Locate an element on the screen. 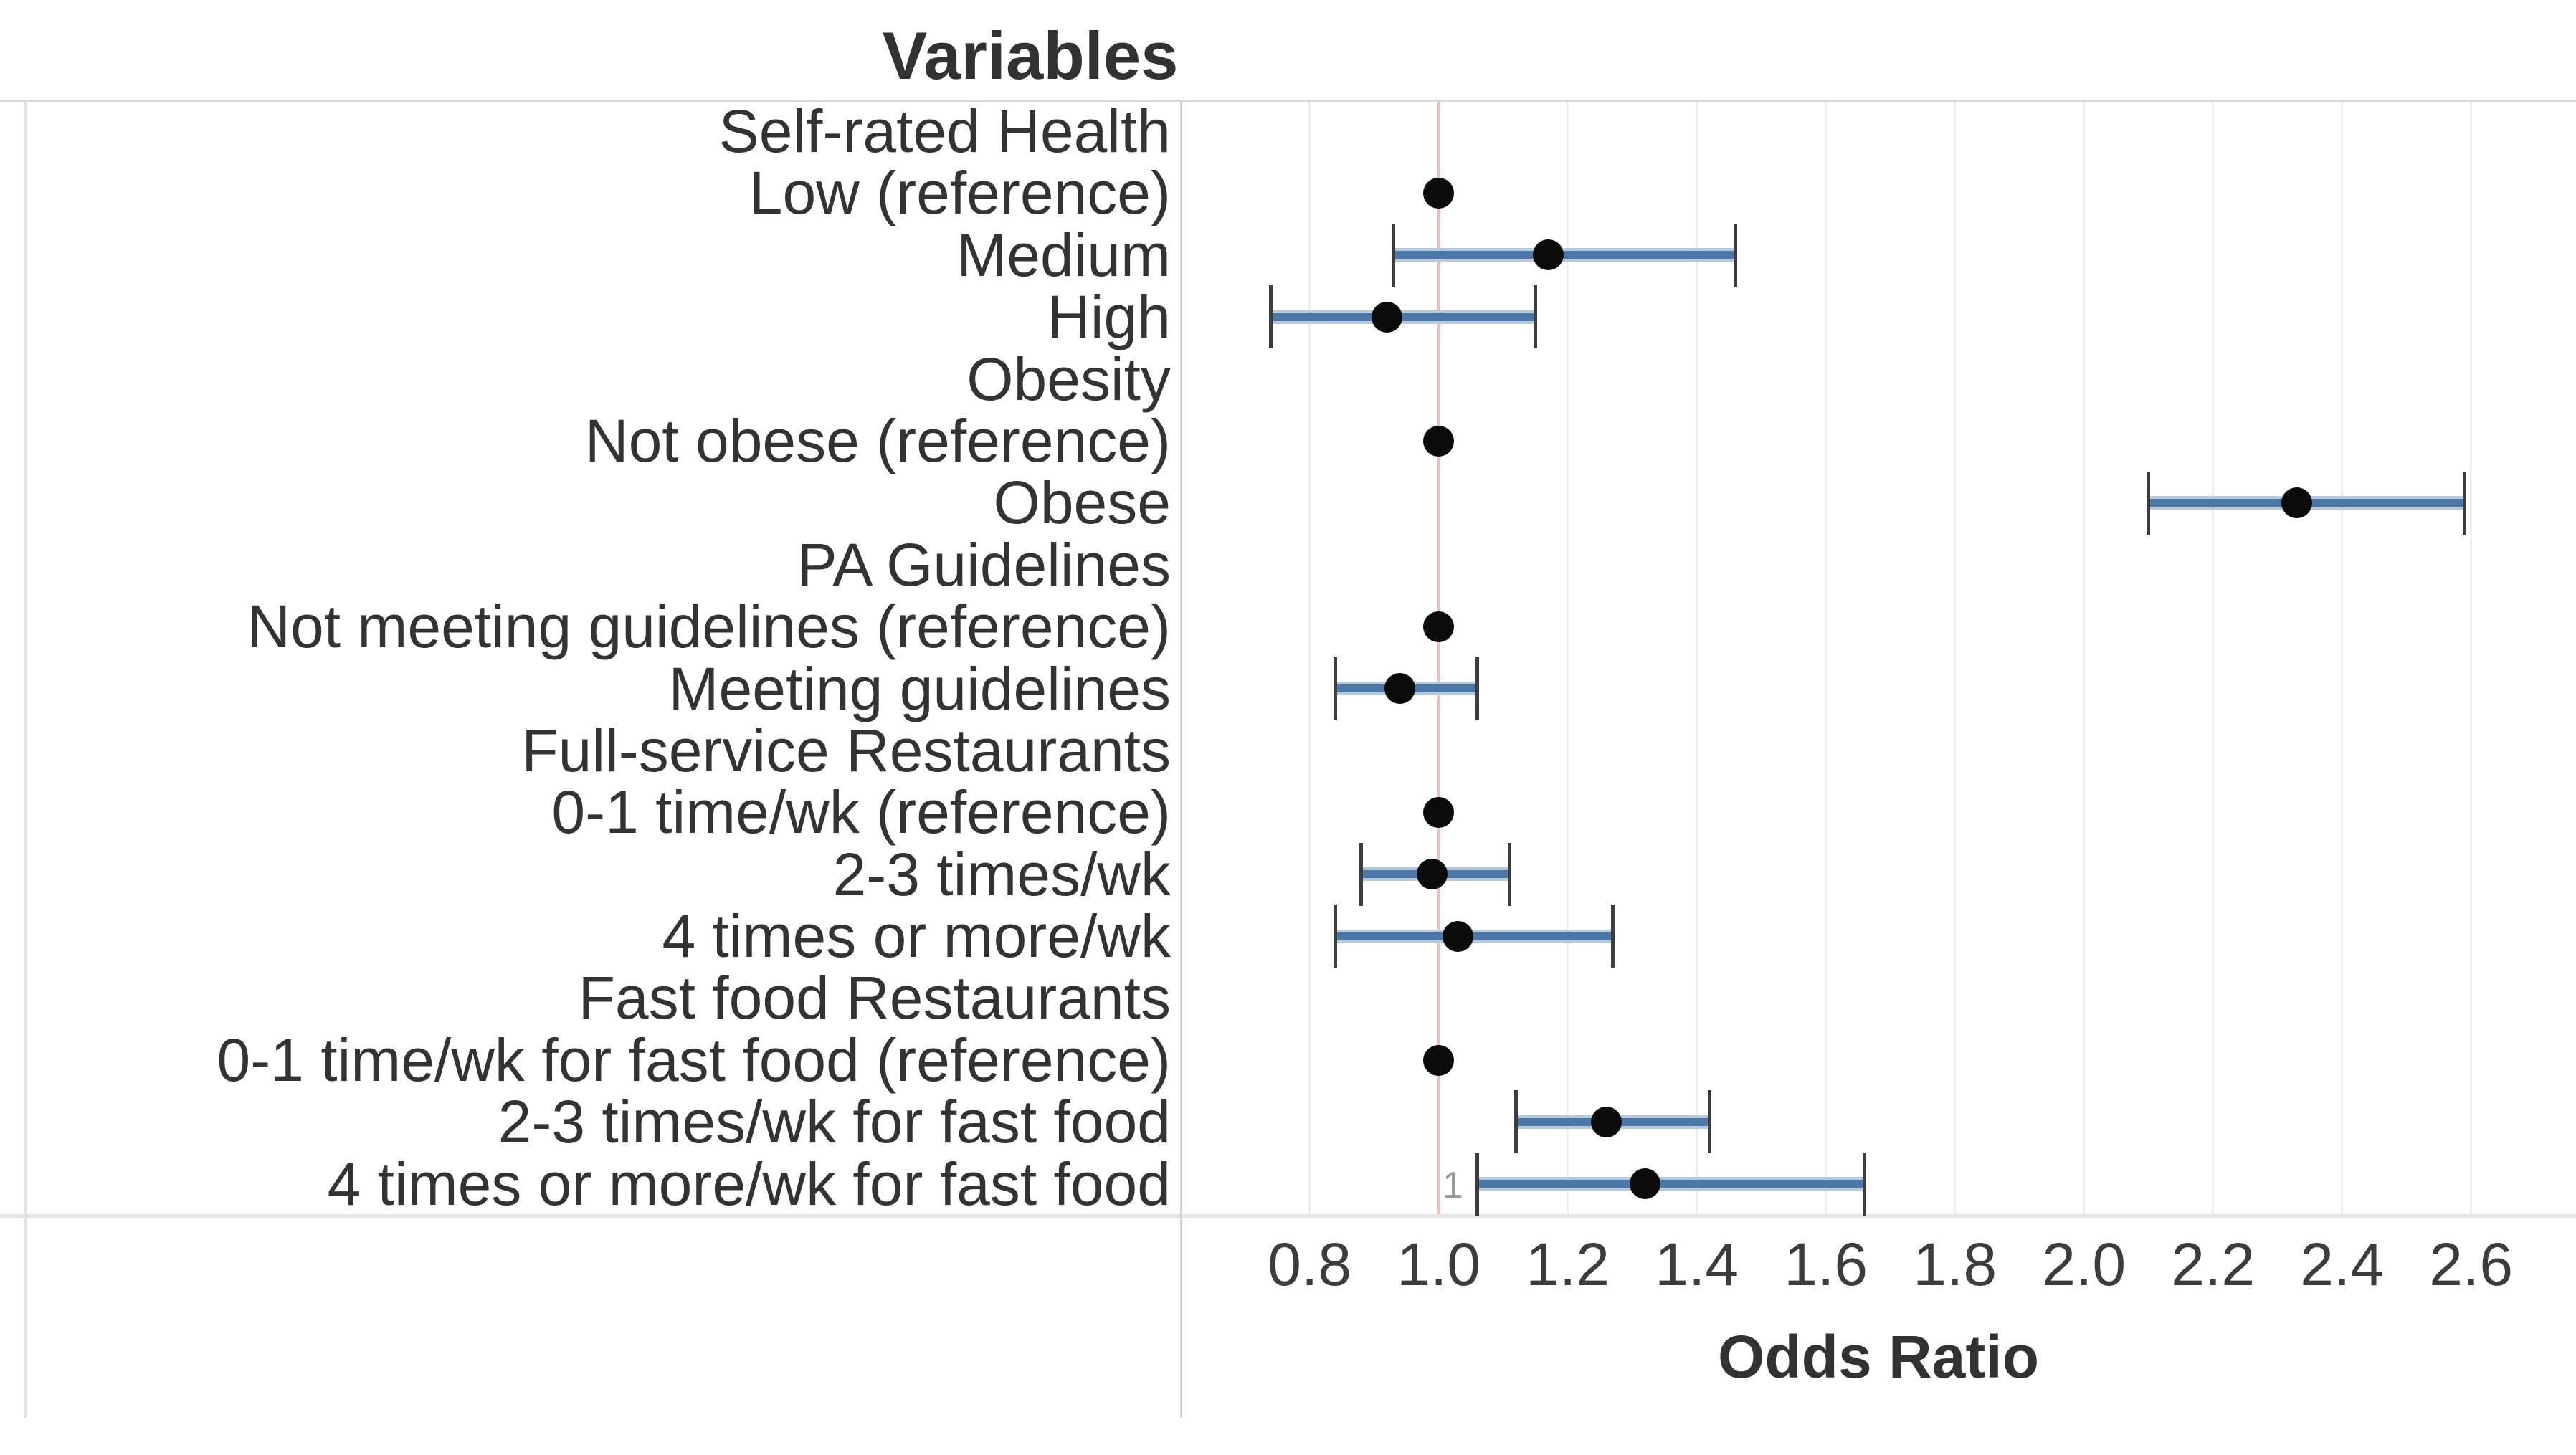  chart-title: Variables is located at coordinates (1030, 55).